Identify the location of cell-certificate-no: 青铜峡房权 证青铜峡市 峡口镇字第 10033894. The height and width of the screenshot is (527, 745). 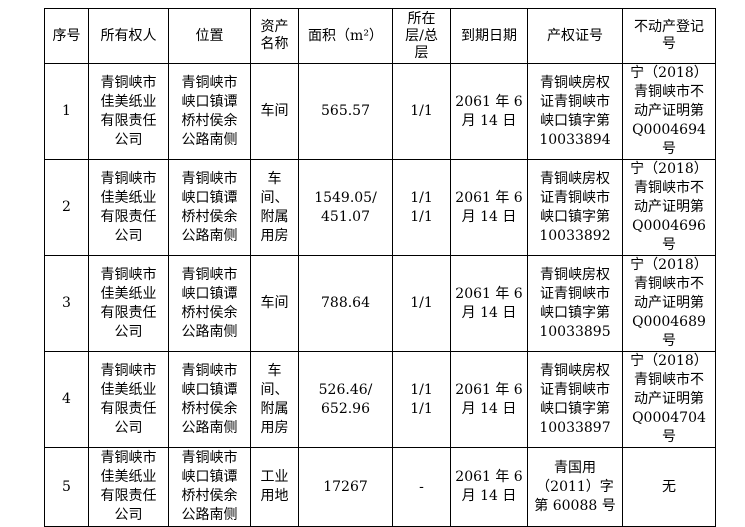
(575, 111).